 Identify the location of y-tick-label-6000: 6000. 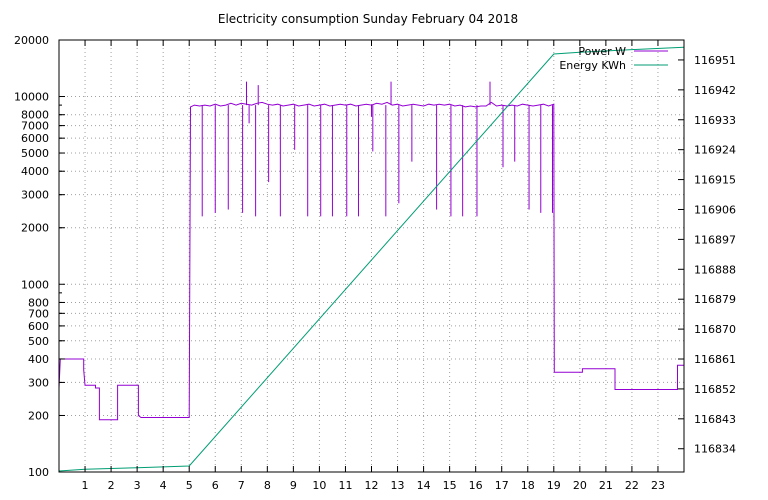
(35, 138).